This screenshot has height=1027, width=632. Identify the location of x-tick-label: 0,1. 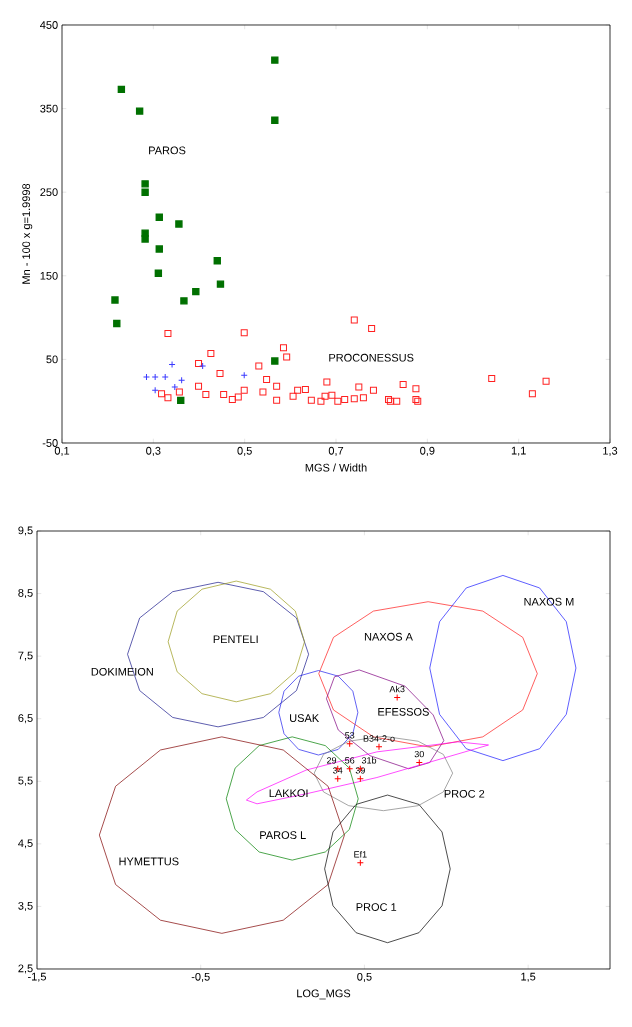
(62, 451).